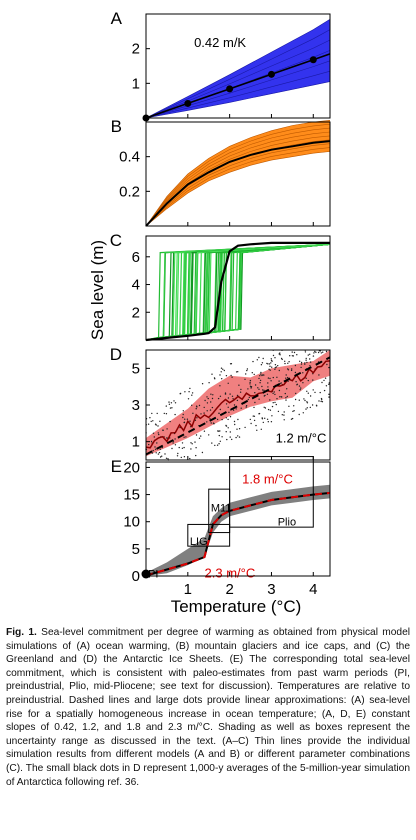 The image size is (416, 840). I want to click on y-tick-label: 5, so click(136, 368).